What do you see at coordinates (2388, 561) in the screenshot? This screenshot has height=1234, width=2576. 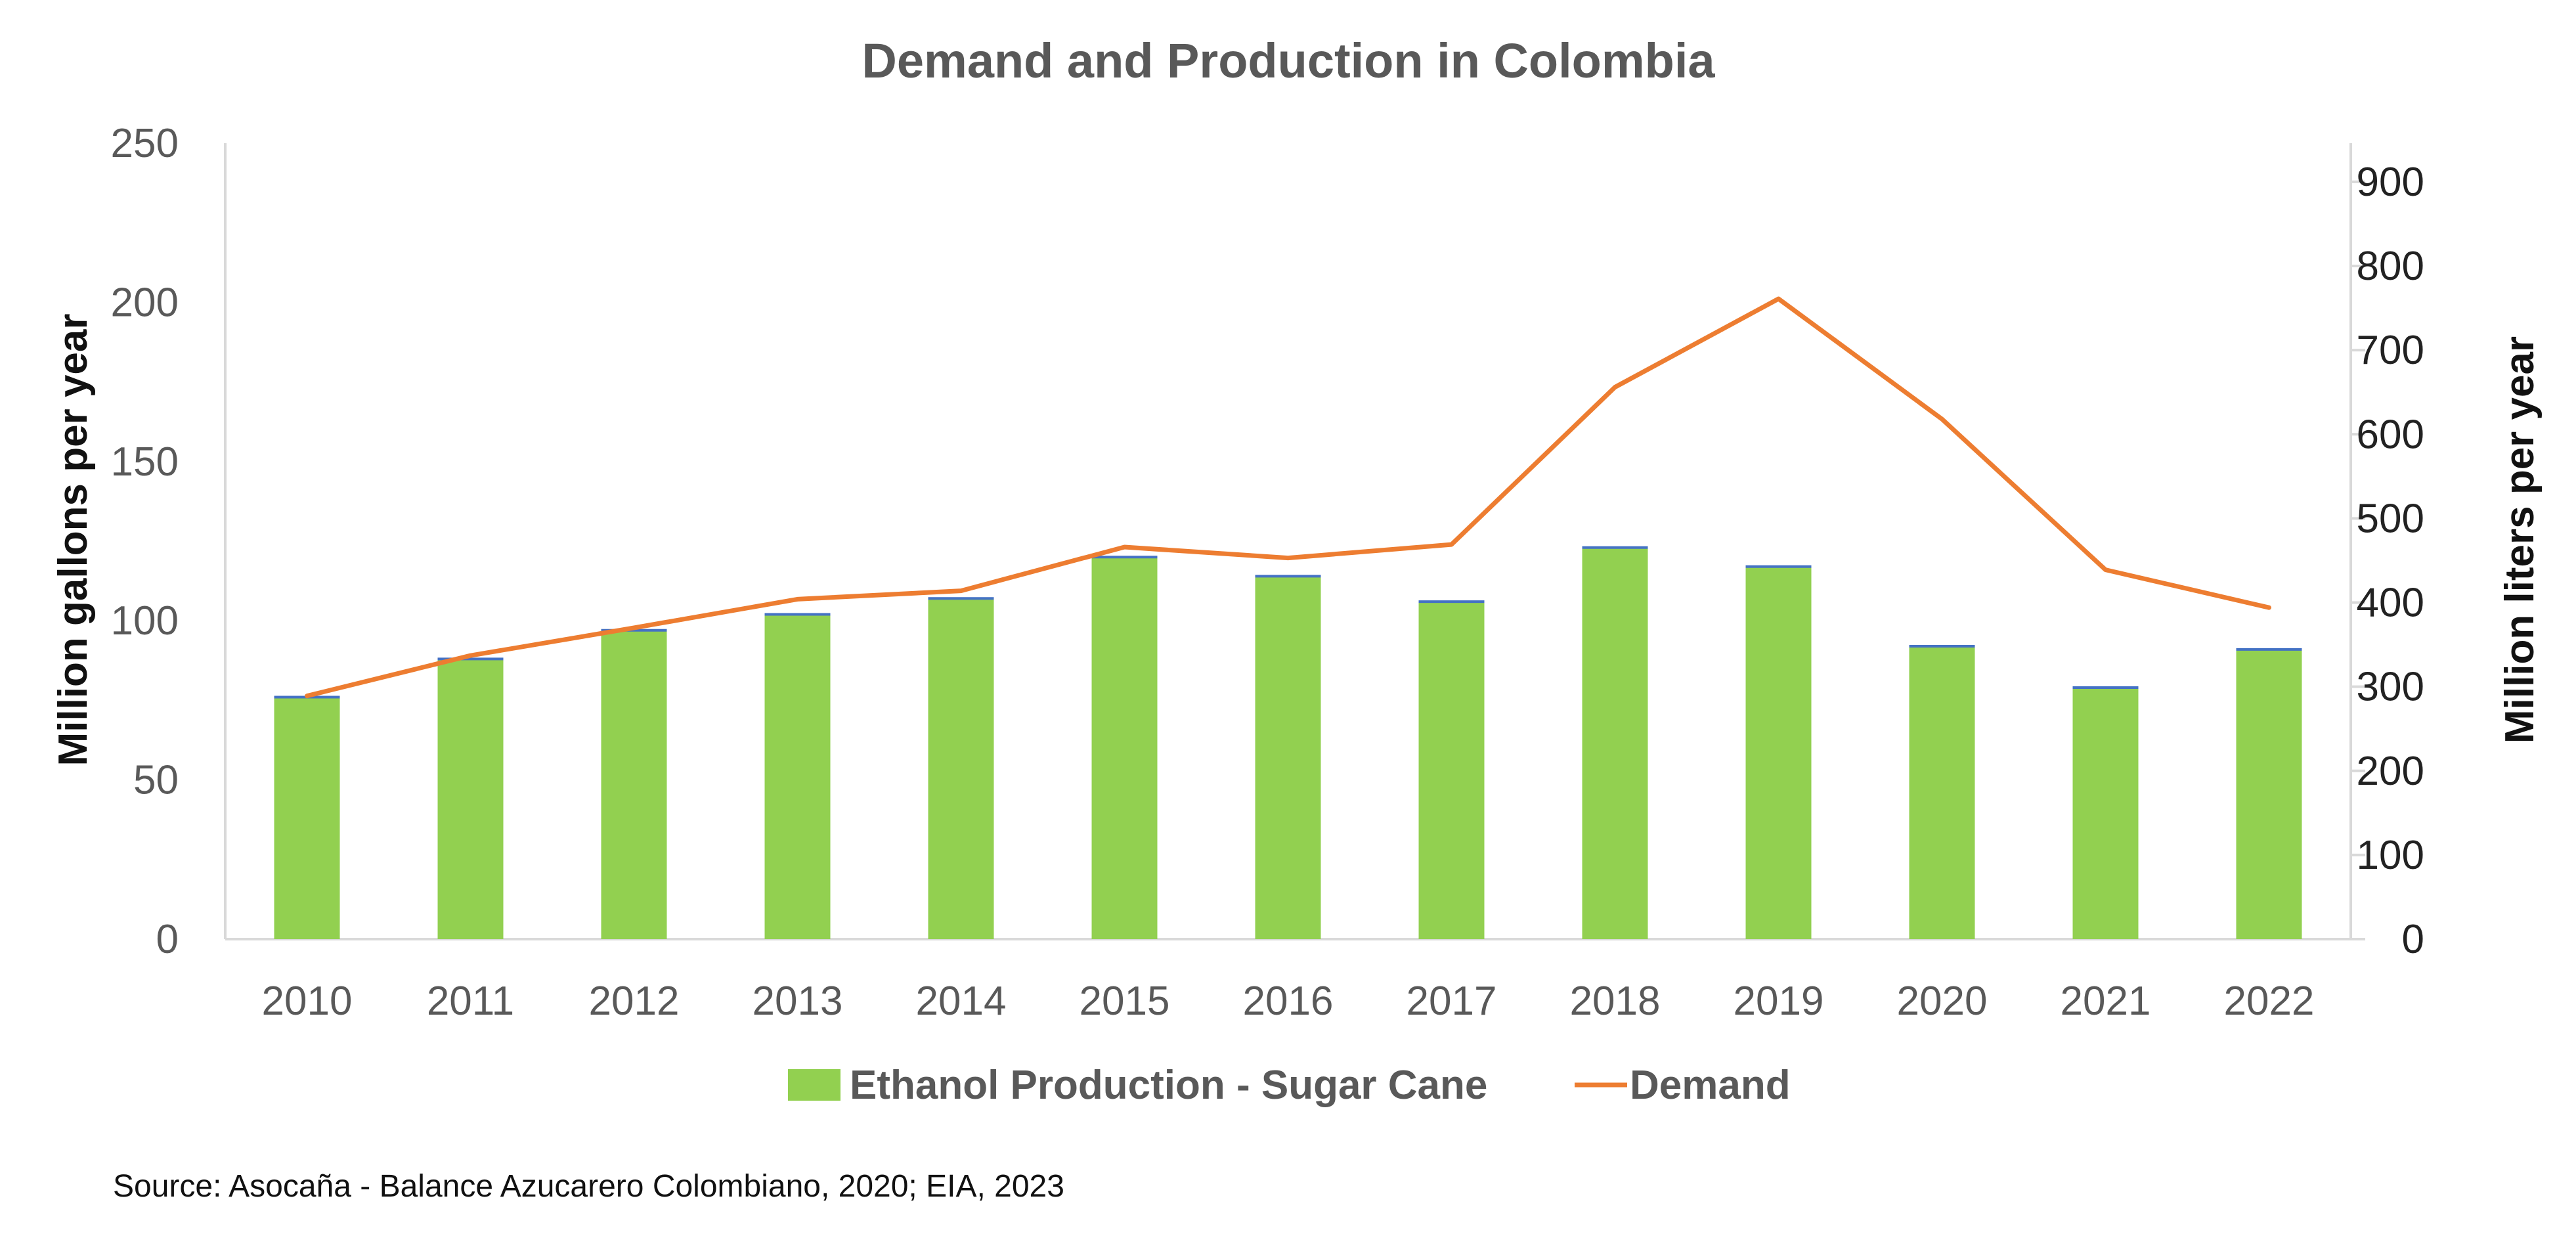 I see `right-axis-ticks: 0 100 200 300 400 500 600 700 800 900` at bounding box center [2388, 561].